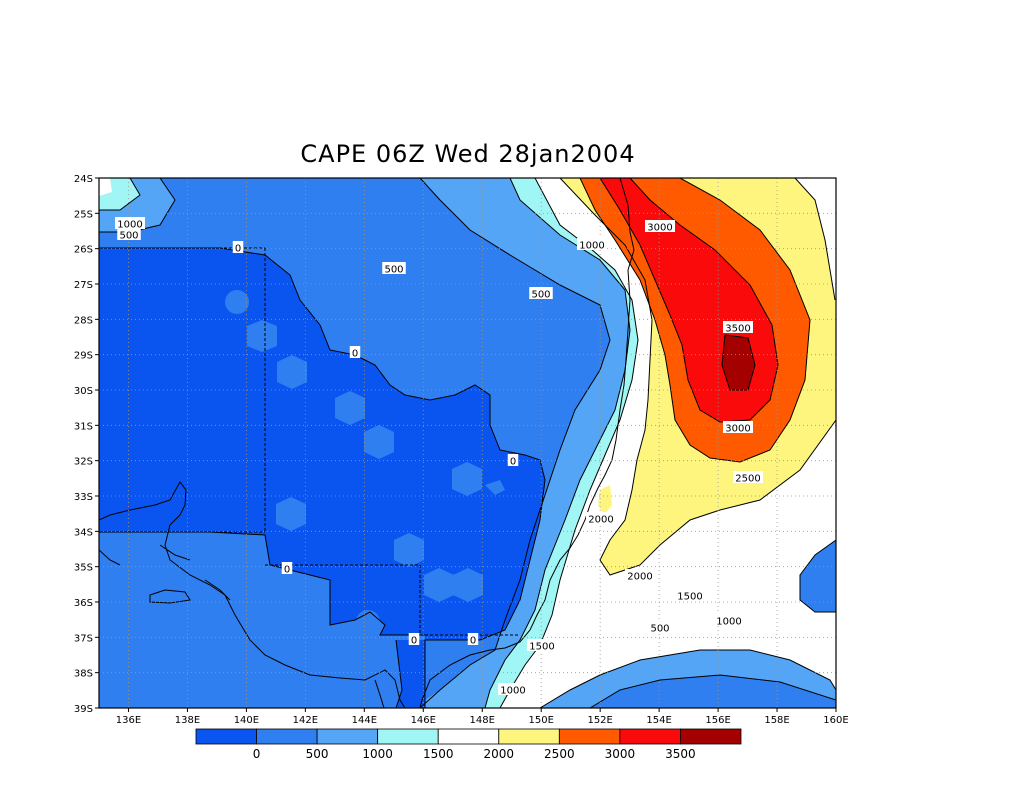  What do you see at coordinates (83, 356) in the screenshot?
I see `lat-tick-label: 29S` at bounding box center [83, 356].